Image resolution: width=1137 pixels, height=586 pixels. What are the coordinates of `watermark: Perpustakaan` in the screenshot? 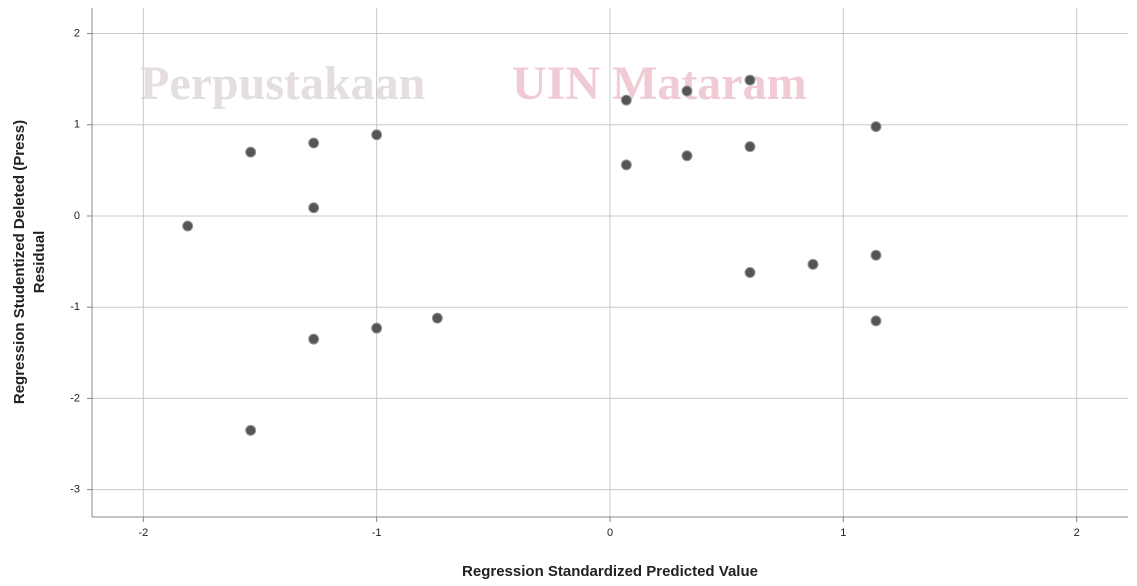 It's located at (282, 83).